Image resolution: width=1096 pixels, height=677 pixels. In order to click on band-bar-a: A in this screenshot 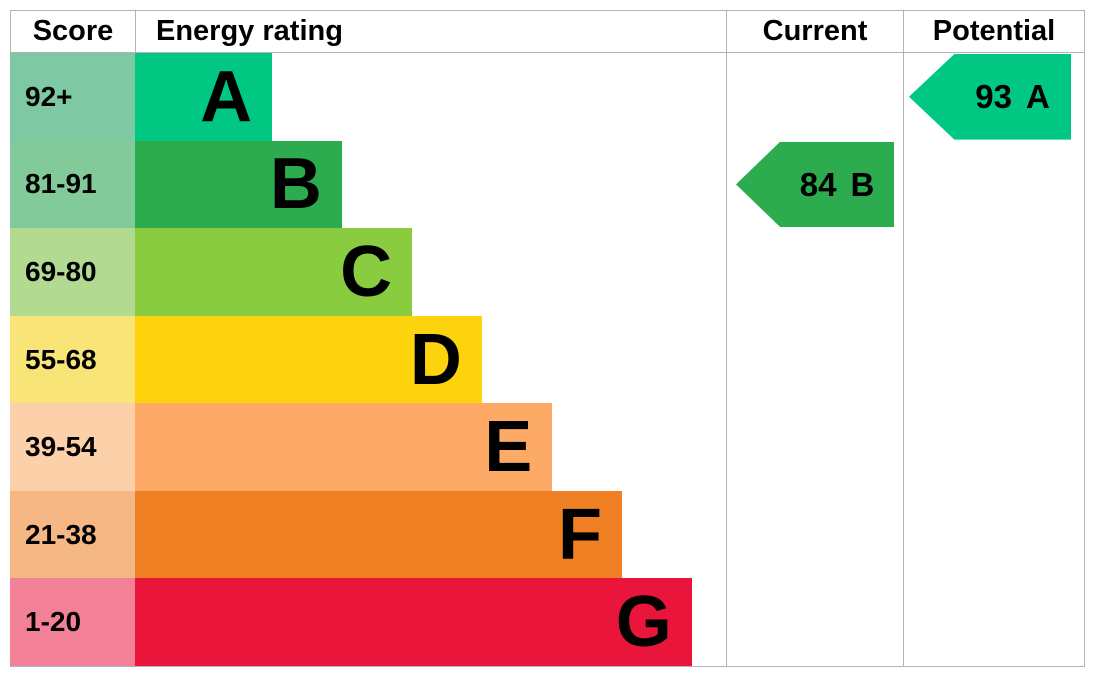, I will do `click(204, 97)`.